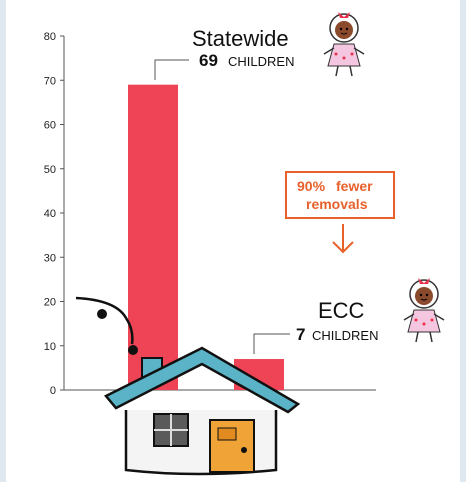 This screenshot has width=466, height=482. What do you see at coordinates (261, 61) in the screenshot?
I see `bar-label-statewide-unit: CHILDREN` at bounding box center [261, 61].